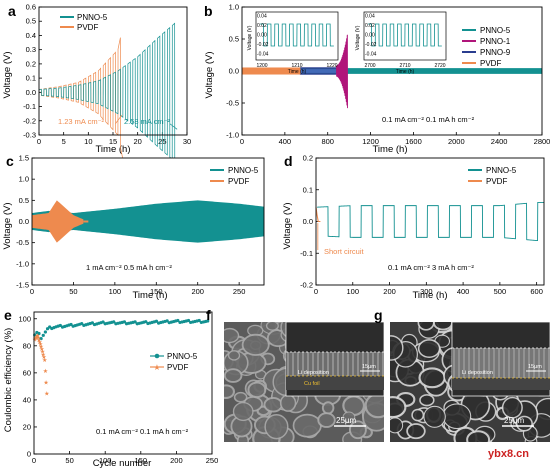  Describe the element at coordinates (27, 345) in the screenshot. I see `y-tick-label: 80` at that location.